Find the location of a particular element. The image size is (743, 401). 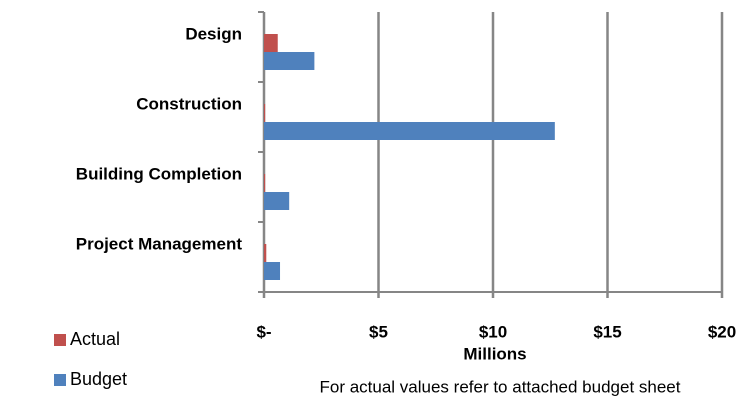

y-tick-label: Building Completion is located at coordinates (159, 173).